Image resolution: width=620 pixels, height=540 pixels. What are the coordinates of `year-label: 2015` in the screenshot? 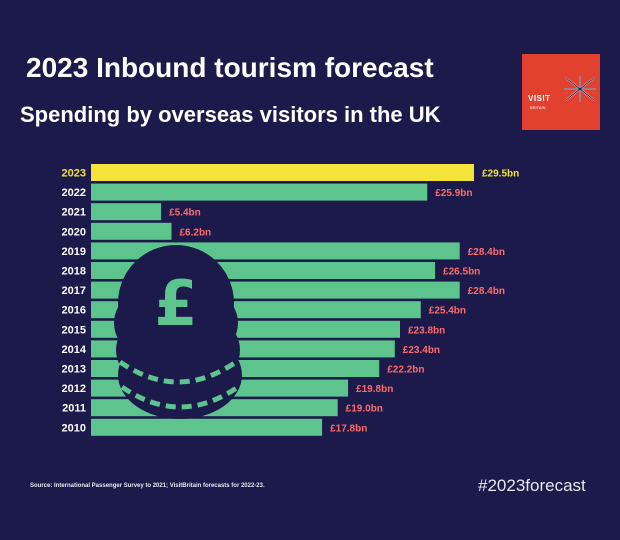 It's located at (74, 330).